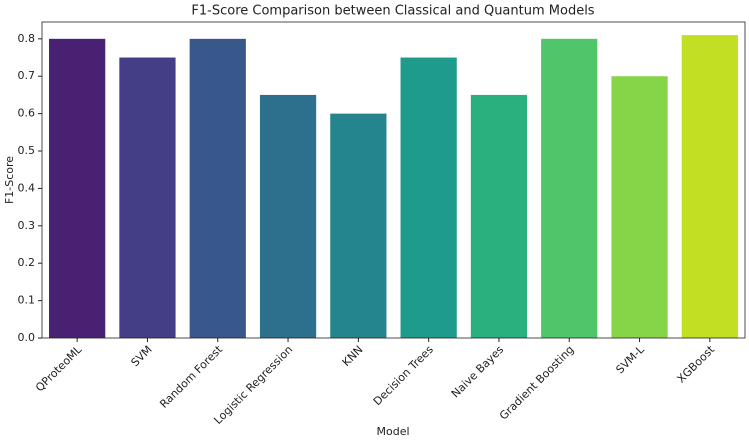 The image size is (749, 441). What do you see at coordinates (27, 113) in the screenshot?
I see `y-tick-label: 0.6` at bounding box center [27, 113].